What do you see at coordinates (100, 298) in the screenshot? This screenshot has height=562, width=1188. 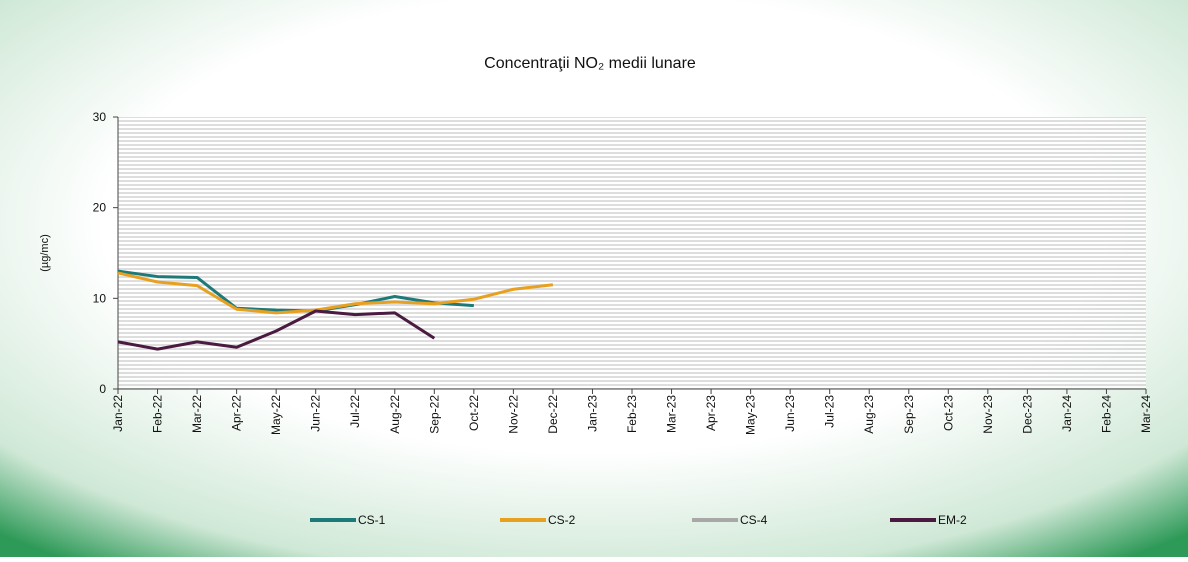 I see `y-tick-label: 10` at bounding box center [100, 298].